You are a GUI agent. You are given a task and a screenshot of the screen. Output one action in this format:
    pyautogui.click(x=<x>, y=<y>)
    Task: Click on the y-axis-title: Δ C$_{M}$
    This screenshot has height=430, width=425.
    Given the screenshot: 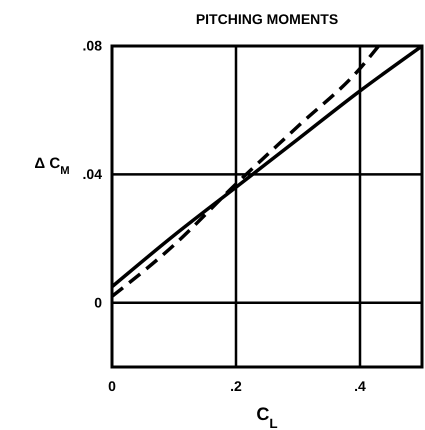 What is the action you would take?
    pyautogui.click(x=52, y=165)
    